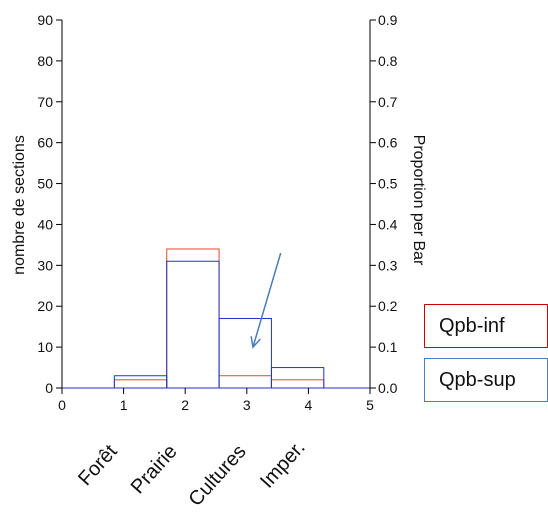 Image resolution: width=548 pixels, height=513 pixels. I want to click on y-tick-label-right: 0.2, so click(388, 306).